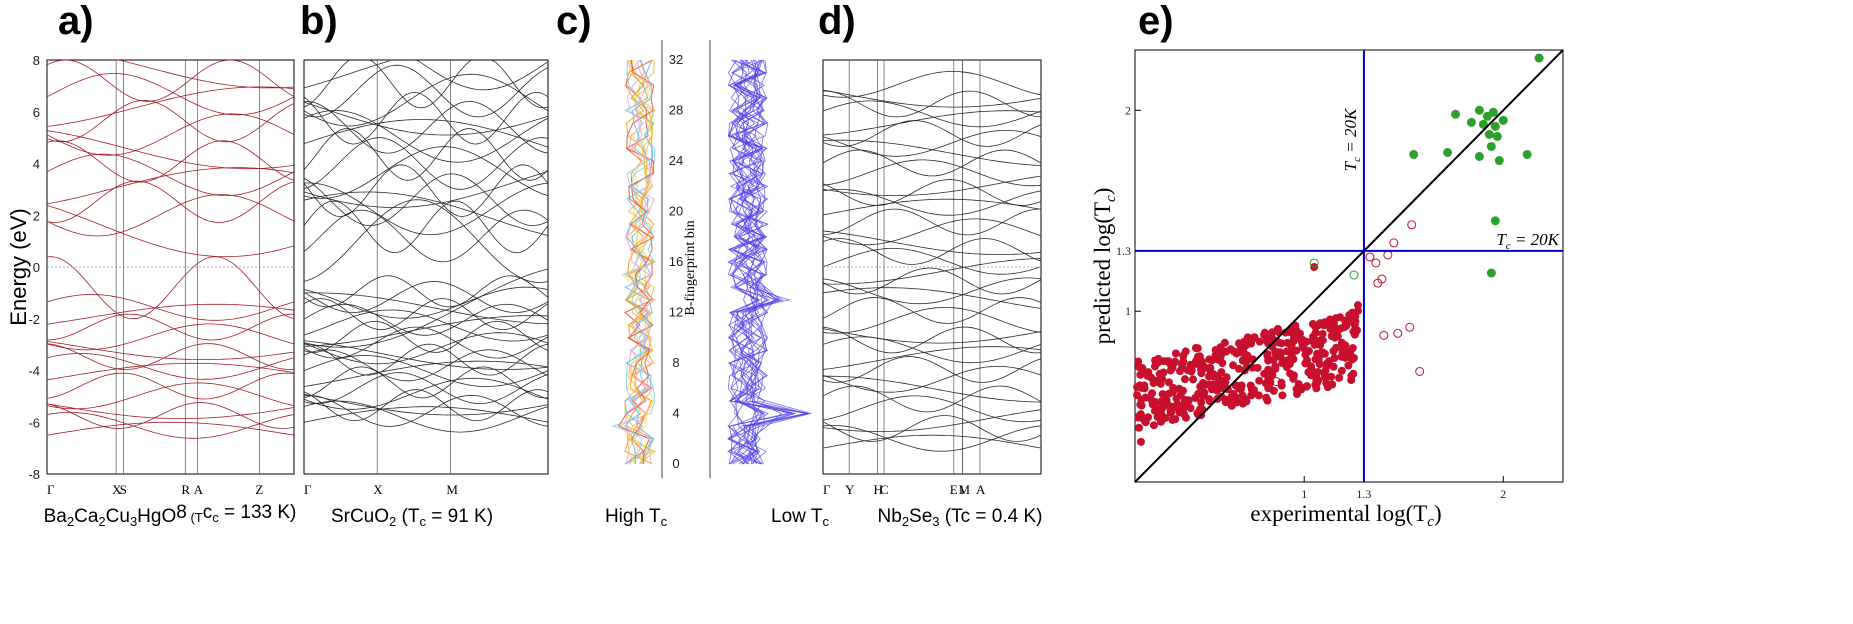 The image size is (1853, 624). I want to click on low-tc-series, so click(749, 262).